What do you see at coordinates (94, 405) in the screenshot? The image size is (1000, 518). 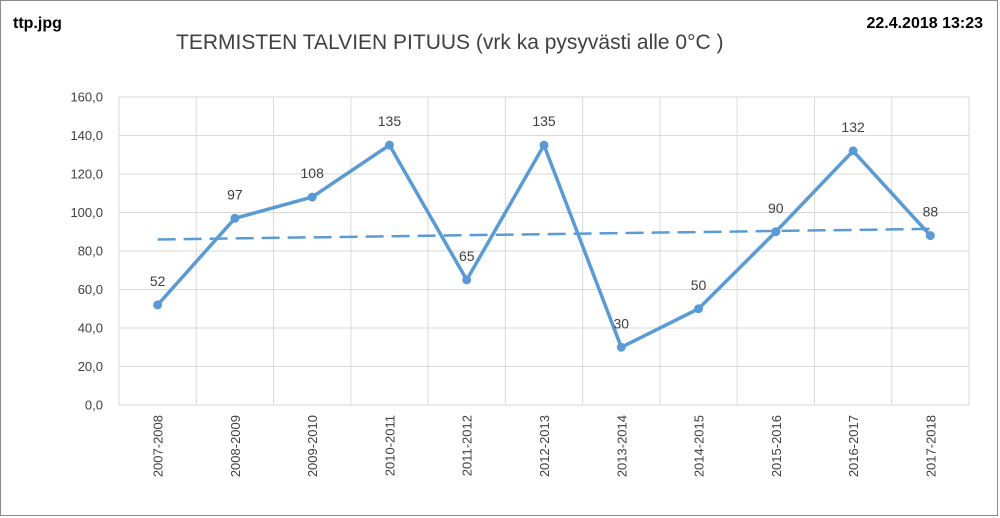 I see `y-tick-label: 0,0` at bounding box center [94, 405].